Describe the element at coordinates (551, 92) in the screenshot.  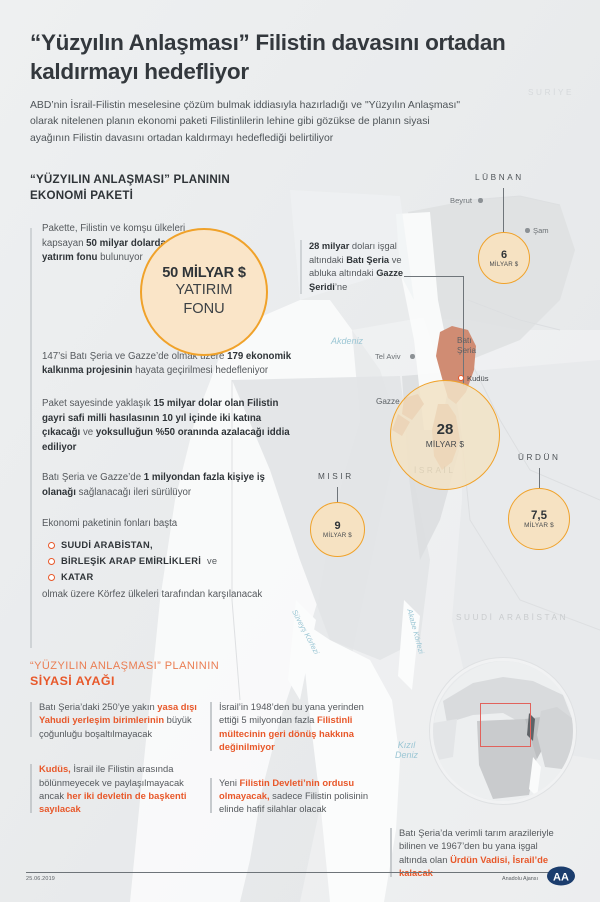
I see `country-label-suriye: SURİYE` at that location.